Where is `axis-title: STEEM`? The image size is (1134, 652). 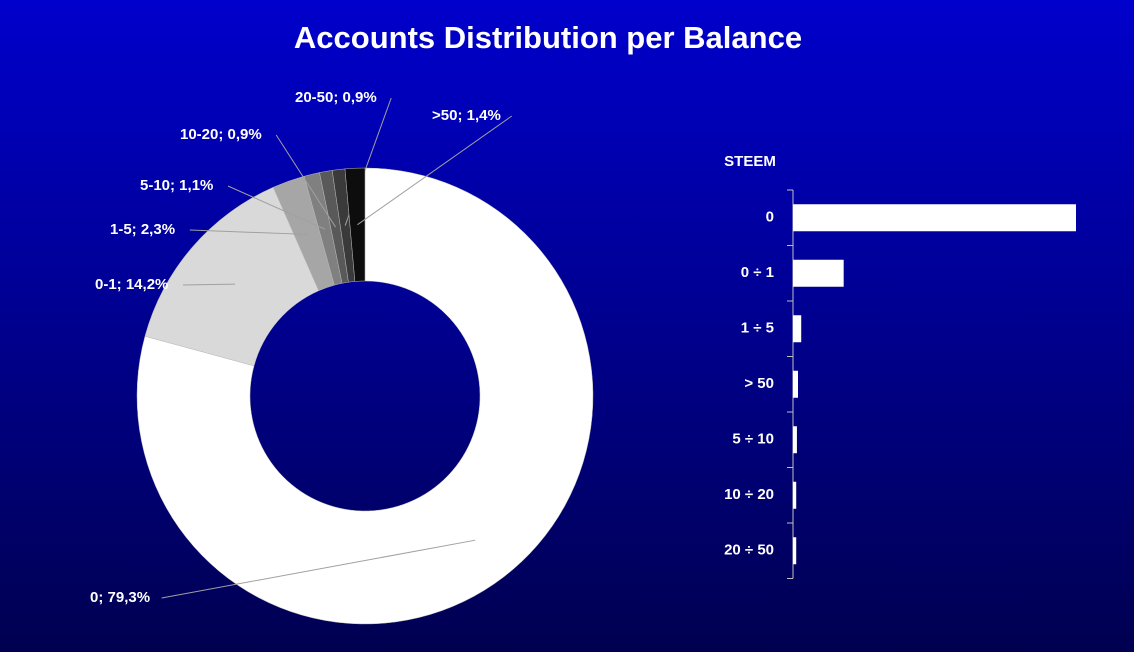 axis-title: STEEM is located at coordinates (750, 161).